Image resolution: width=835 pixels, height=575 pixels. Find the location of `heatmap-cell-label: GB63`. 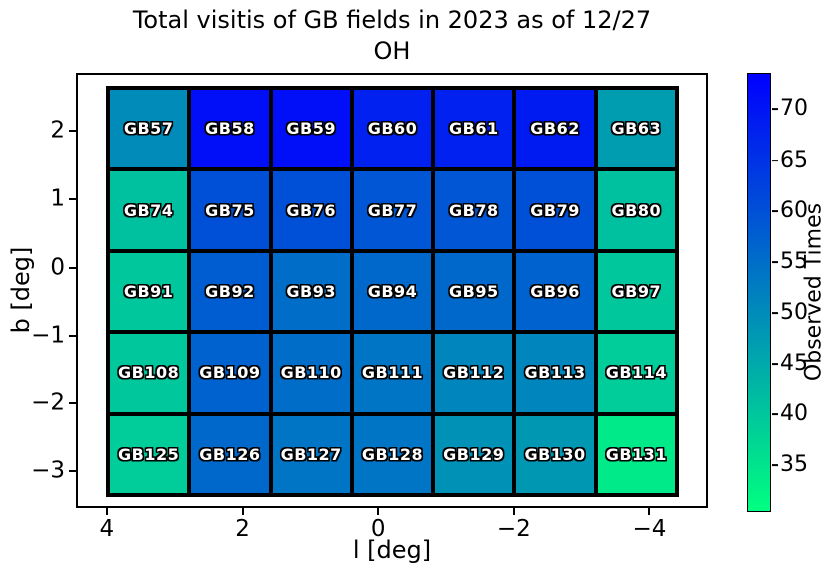

heatmap-cell-label: GB63 is located at coordinates (636, 129).